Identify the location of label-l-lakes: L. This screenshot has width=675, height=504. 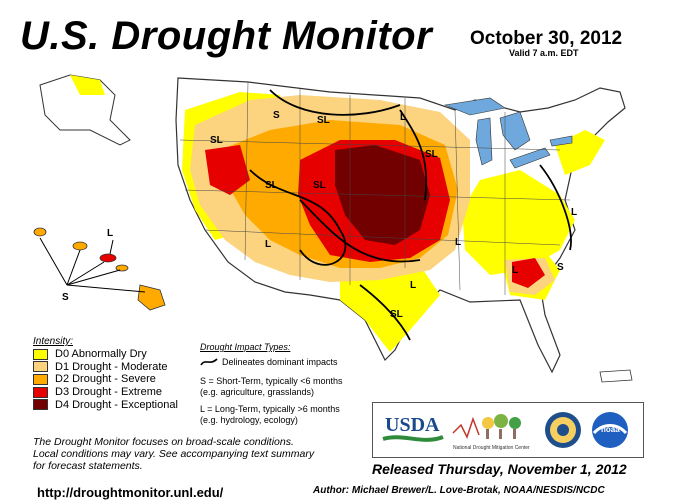
(403, 117).